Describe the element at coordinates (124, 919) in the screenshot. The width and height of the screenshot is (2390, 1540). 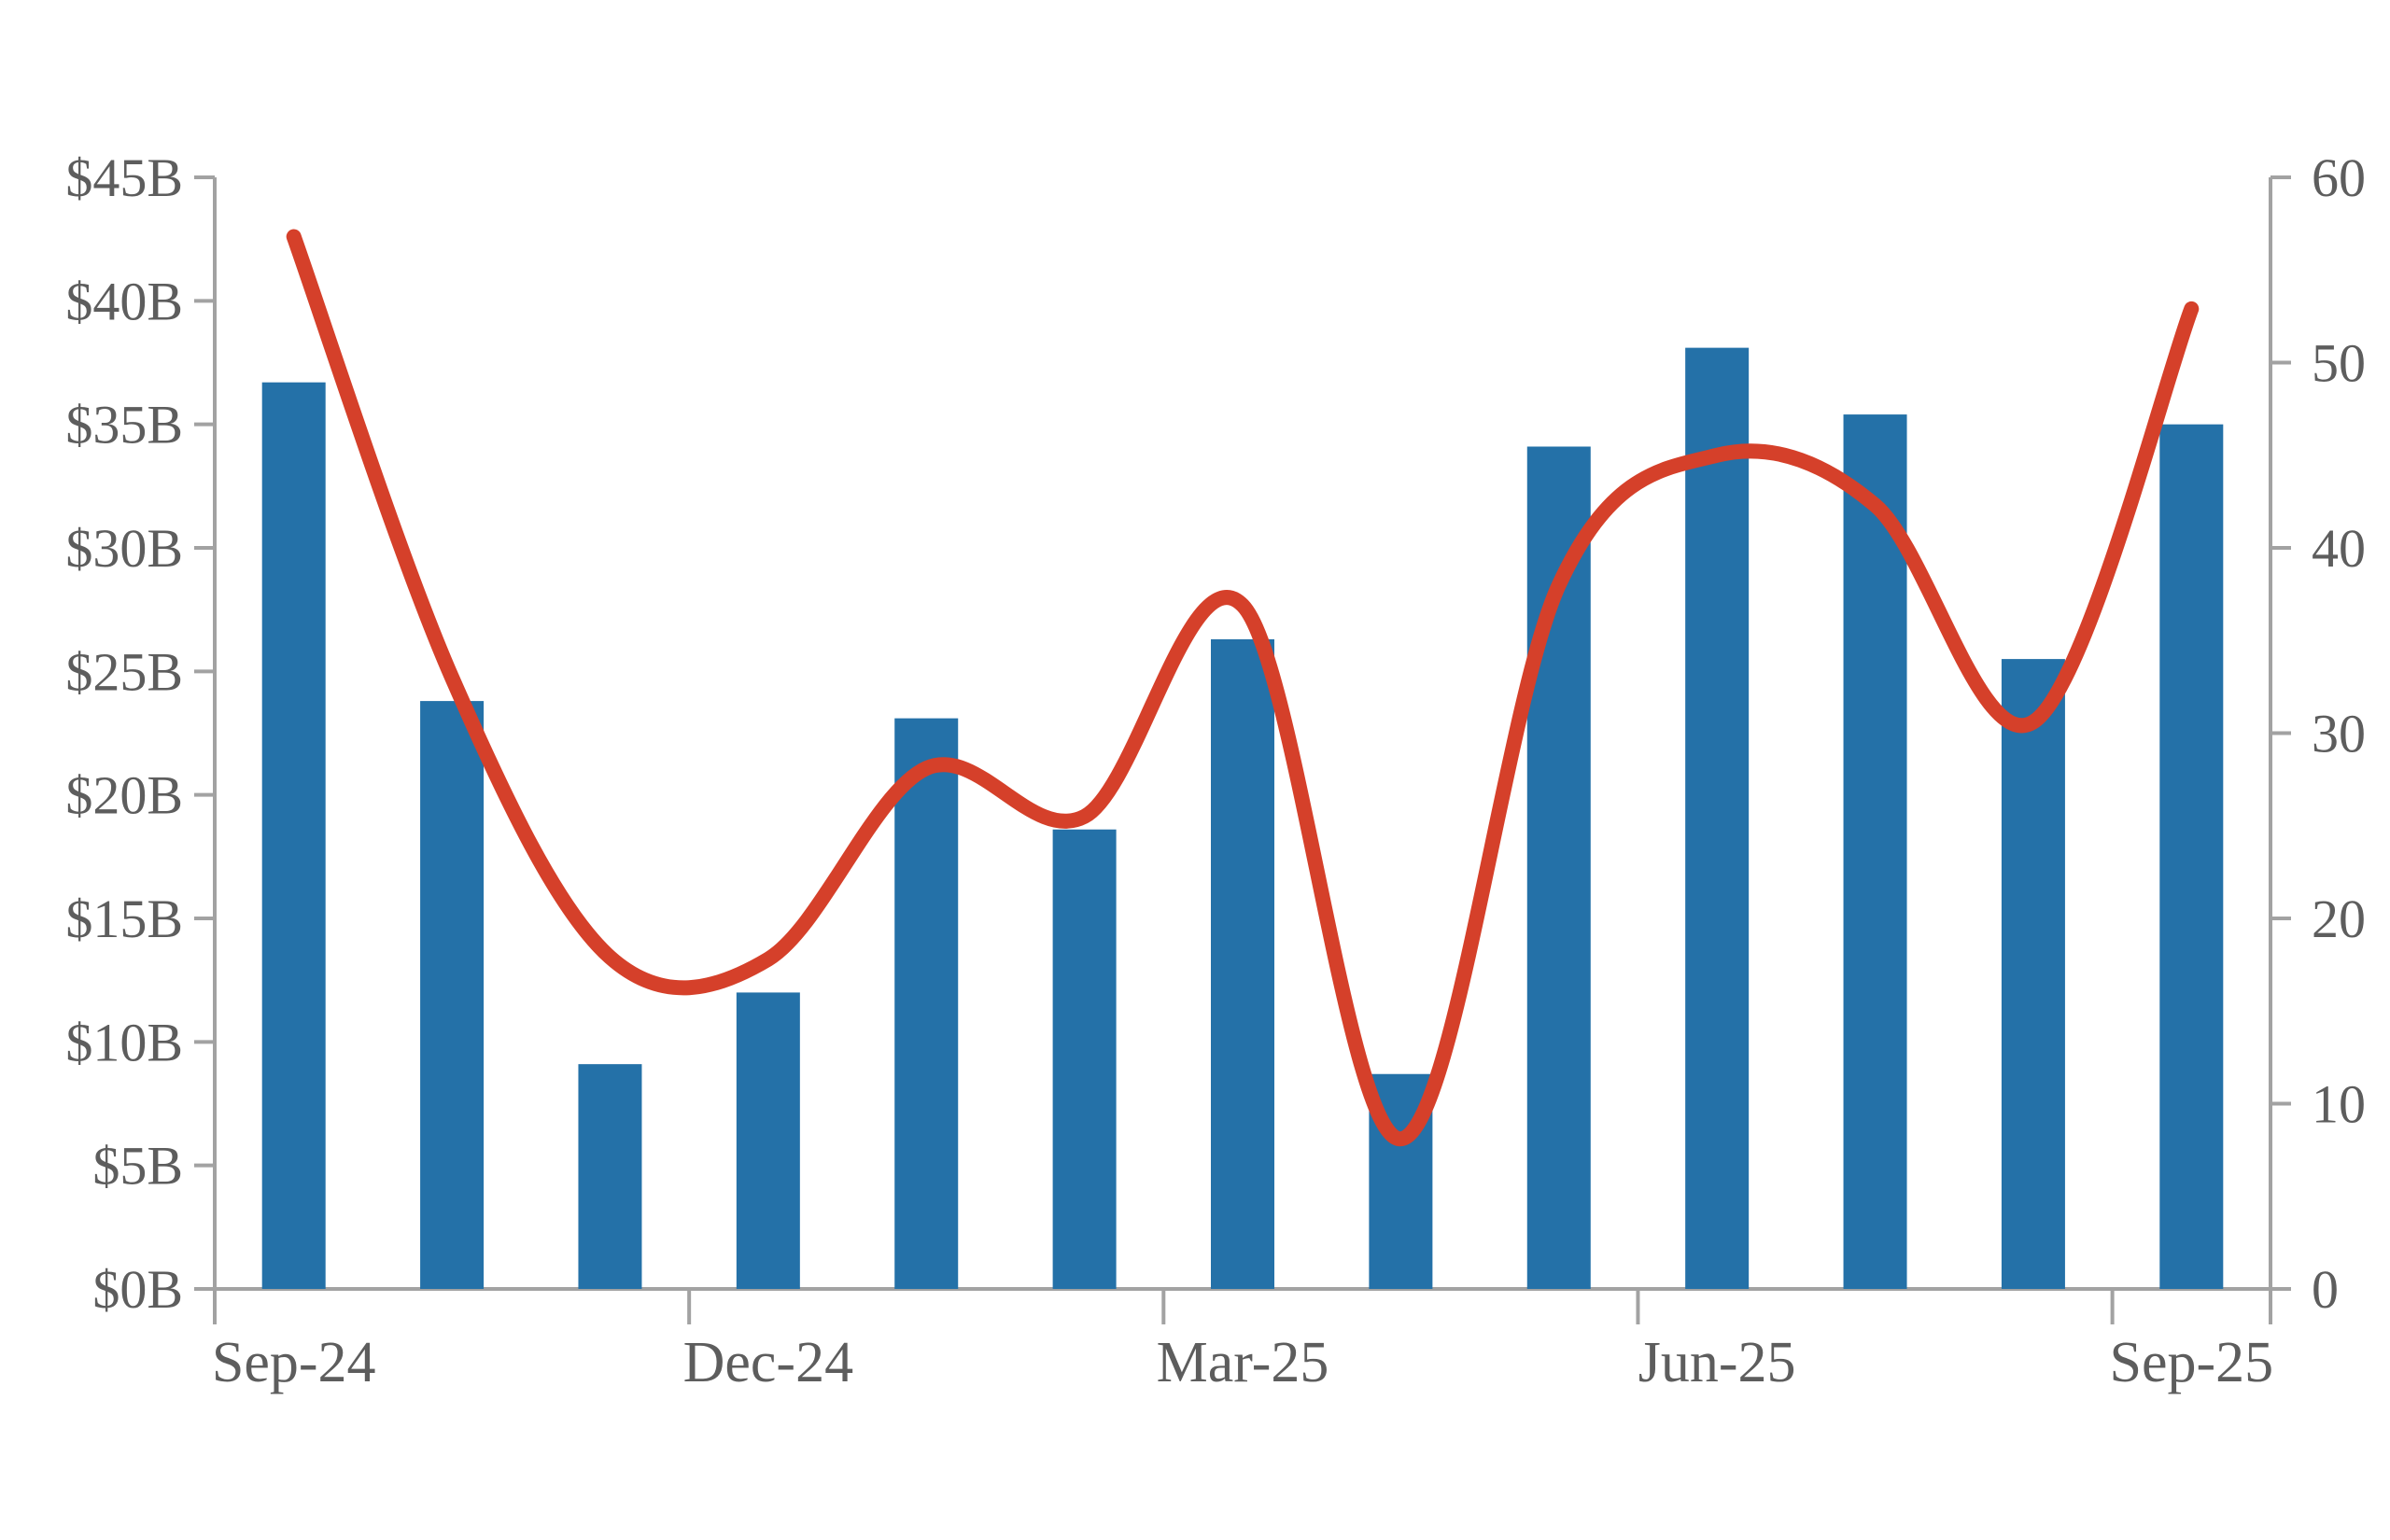
I see `left-axis-tick-label: $15B` at that location.